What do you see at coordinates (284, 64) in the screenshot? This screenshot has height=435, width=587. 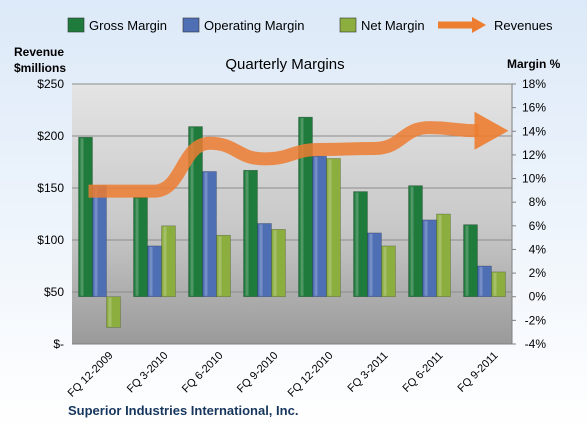 I see `chart-title: Quarterly Margins` at bounding box center [284, 64].